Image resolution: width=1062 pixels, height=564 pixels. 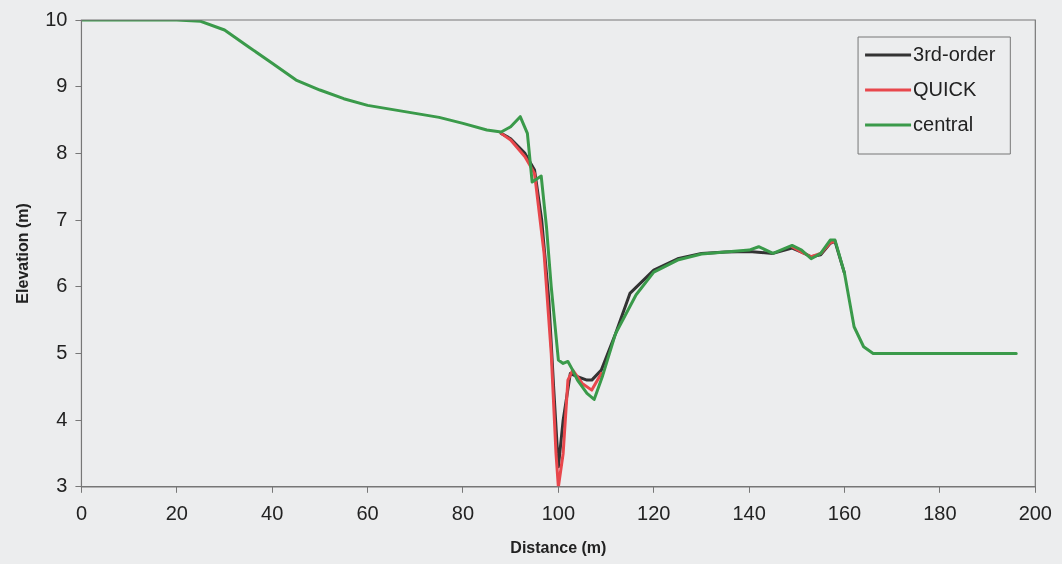 What do you see at coordinates (272, 513) in the screenshot?
I see `x-tick-label: 40` at bounding box center [272, 513].